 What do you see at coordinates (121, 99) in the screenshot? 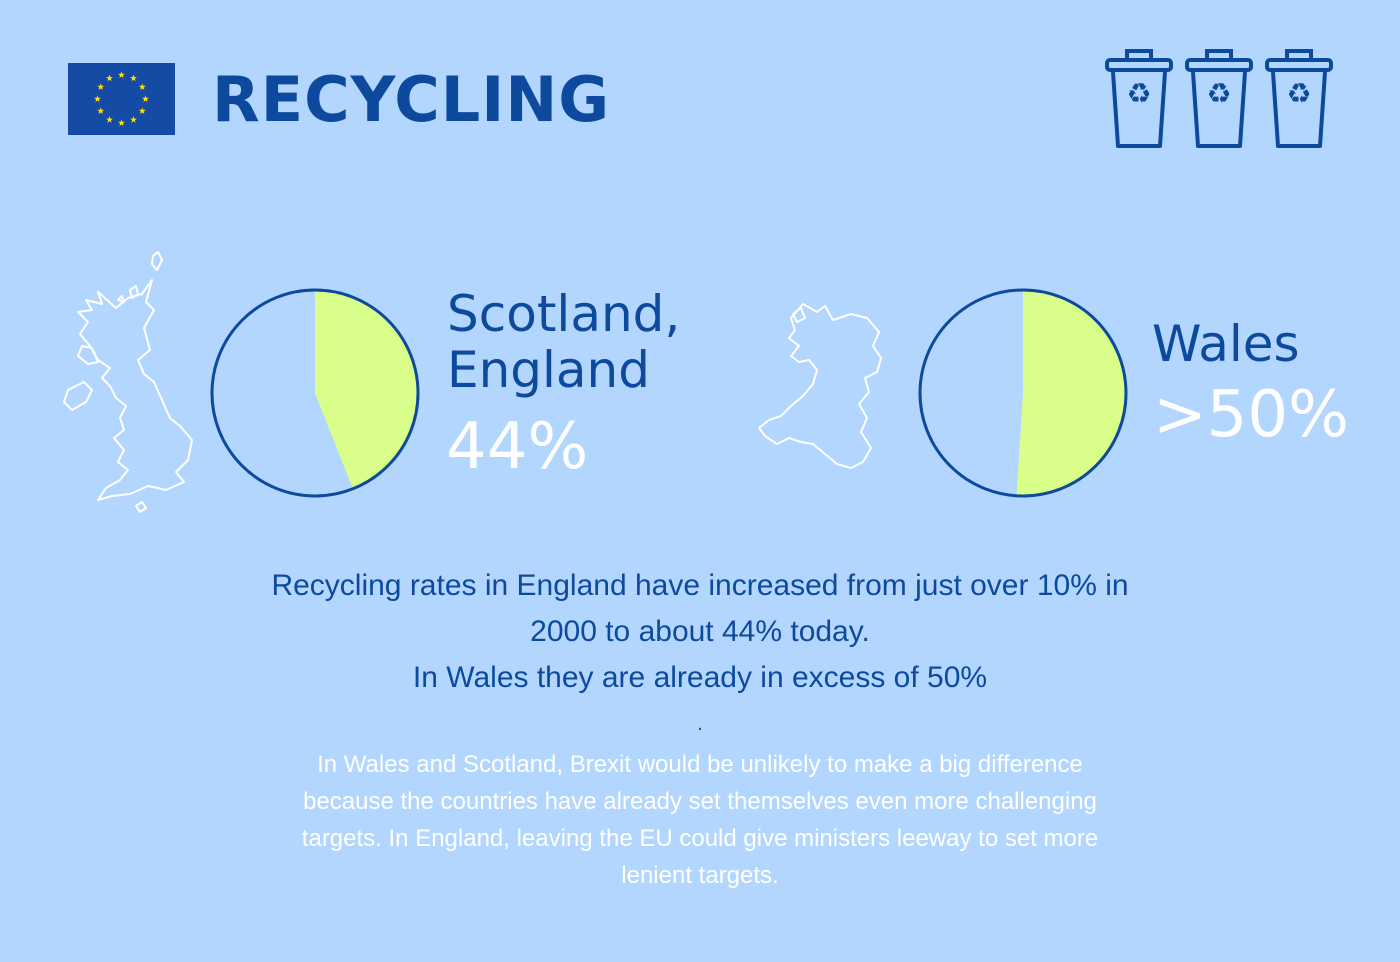
I see `eu-flag-icon` at bounding box center [121, 99].